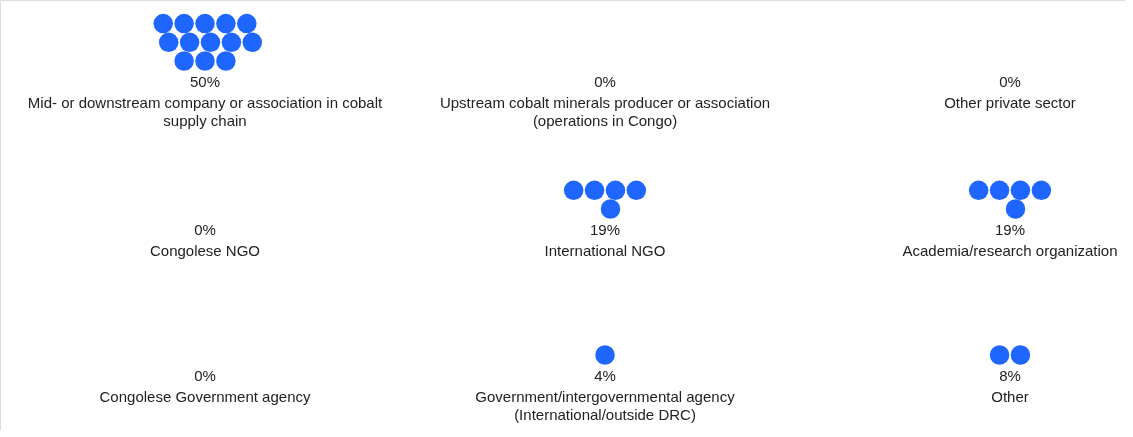  I want to click on category-label: Congolese NGO, so click(205, 250).